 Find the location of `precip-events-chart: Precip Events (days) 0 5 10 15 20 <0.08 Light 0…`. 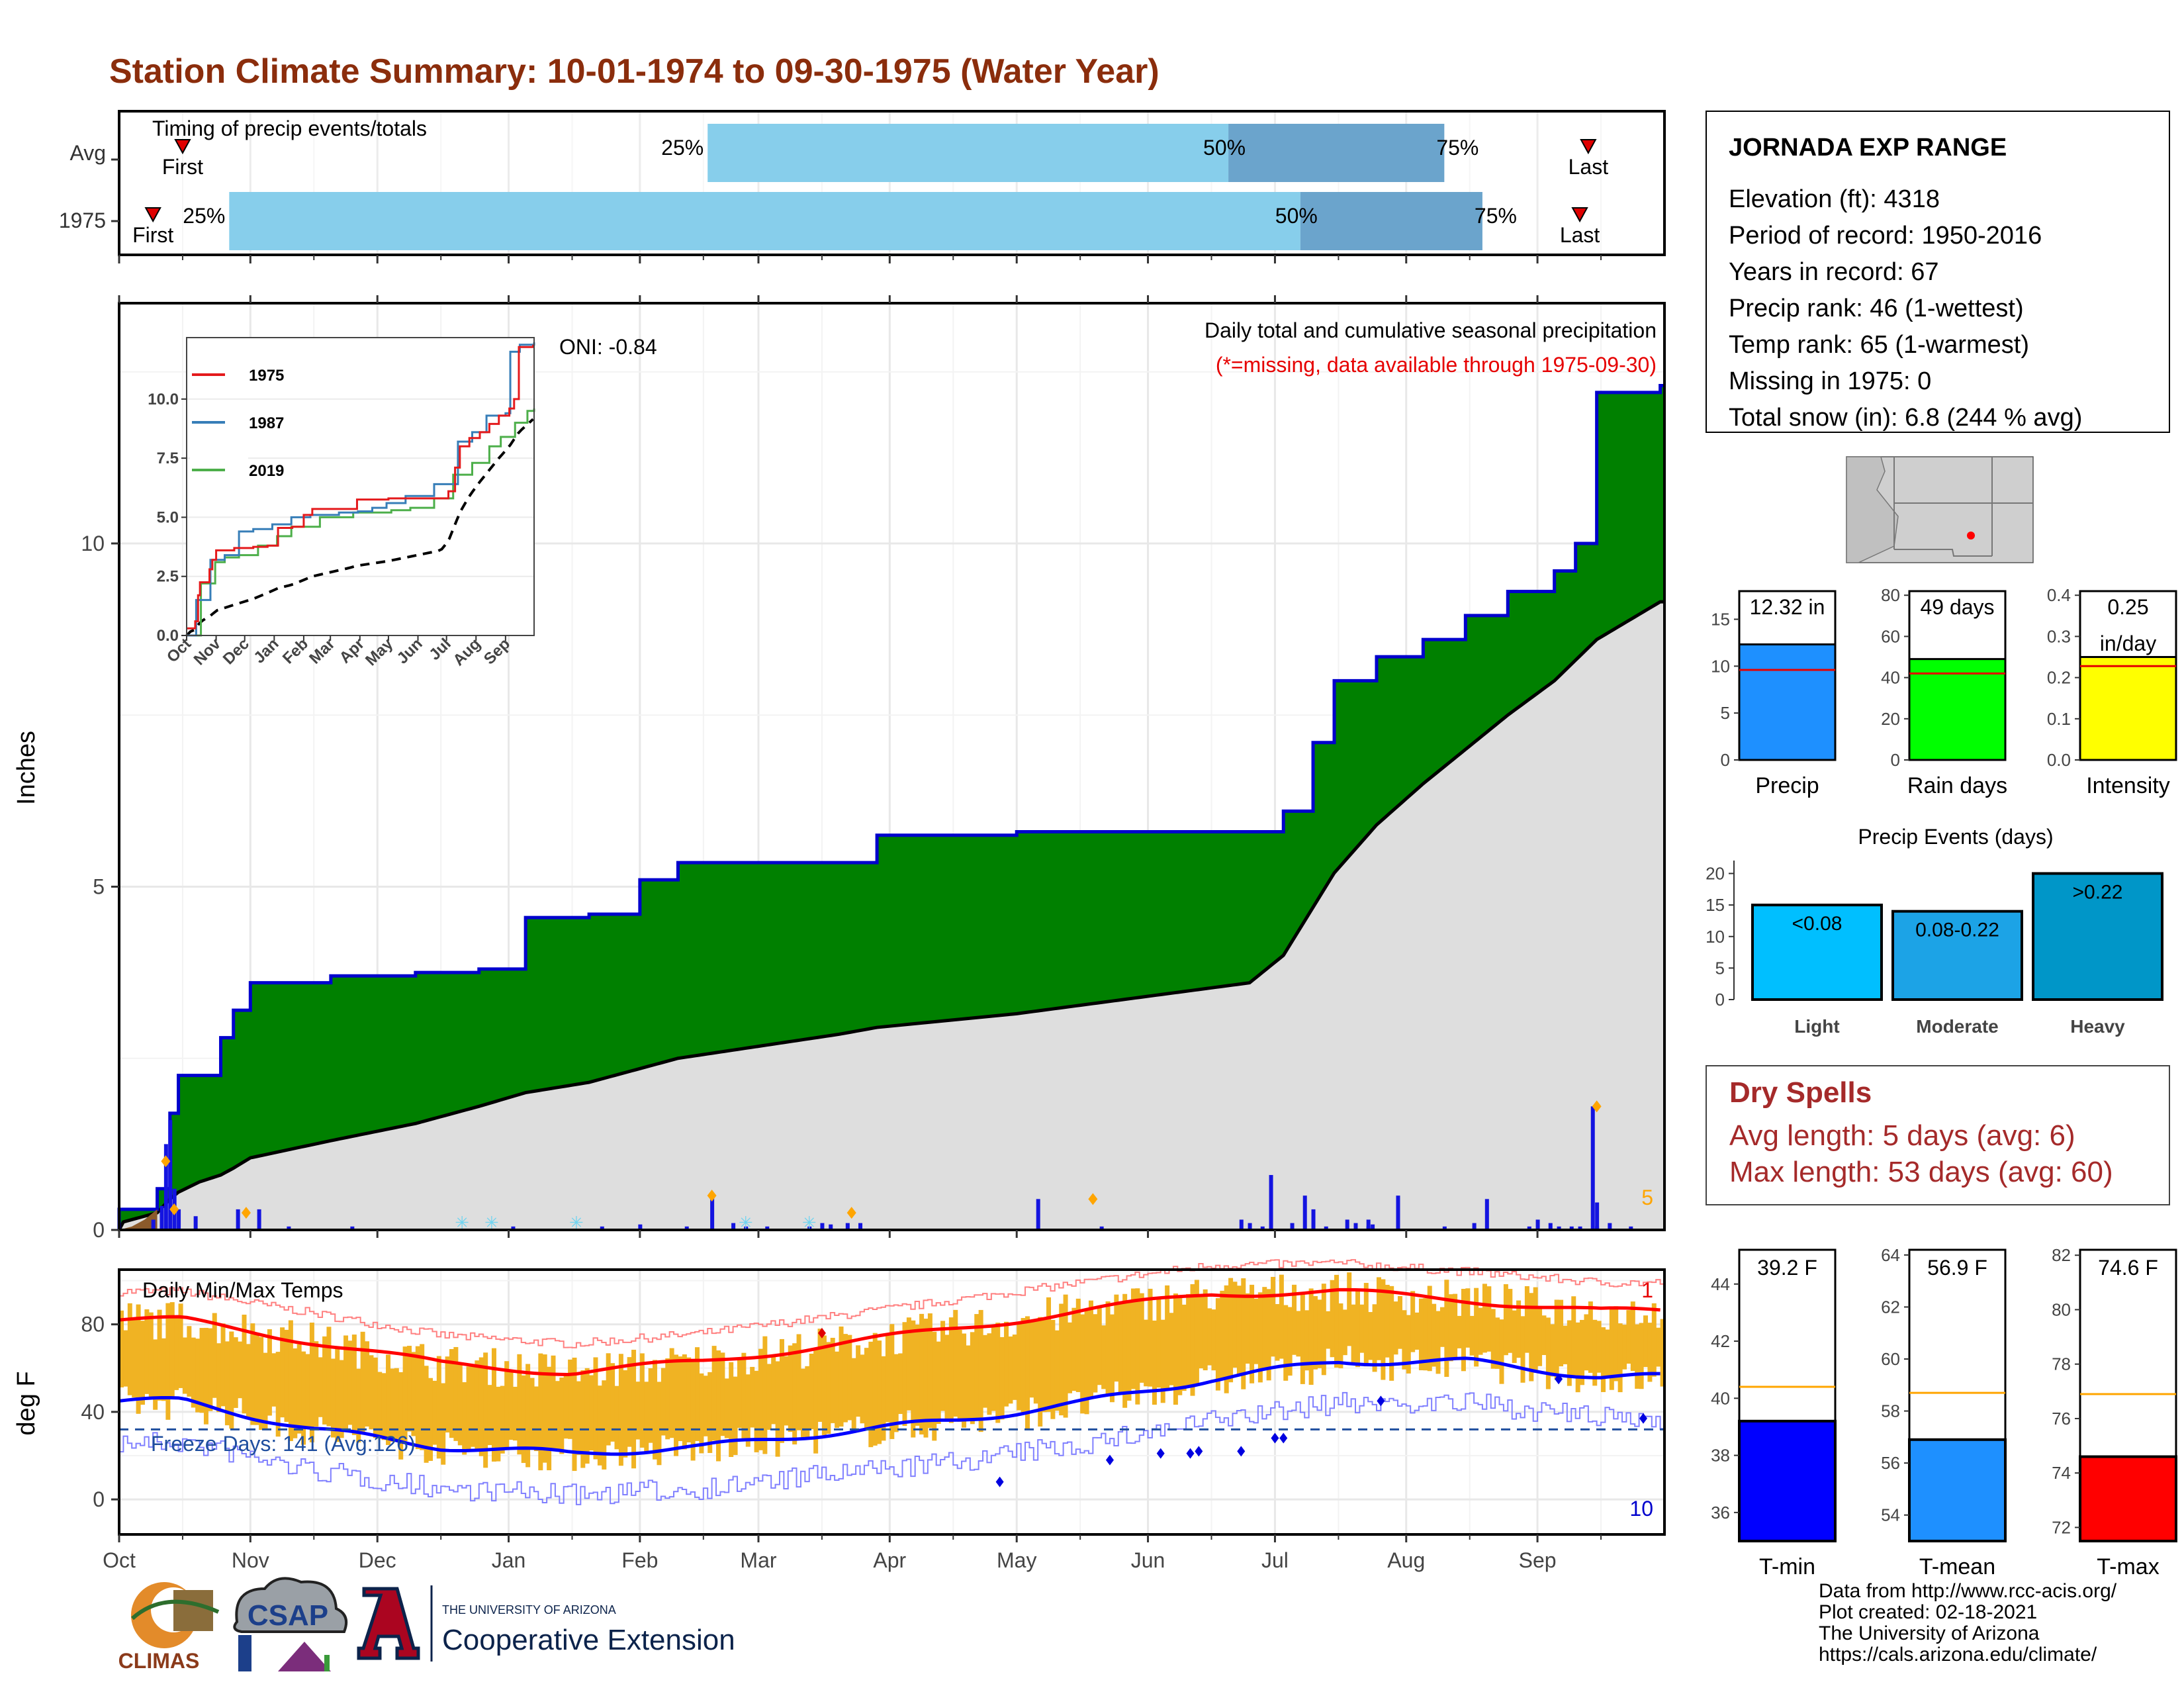

precip-events-chart: Precip Events (days) 0 5 10 15 20 <0.08 Light 0… is located at coordinates (1934, 931).